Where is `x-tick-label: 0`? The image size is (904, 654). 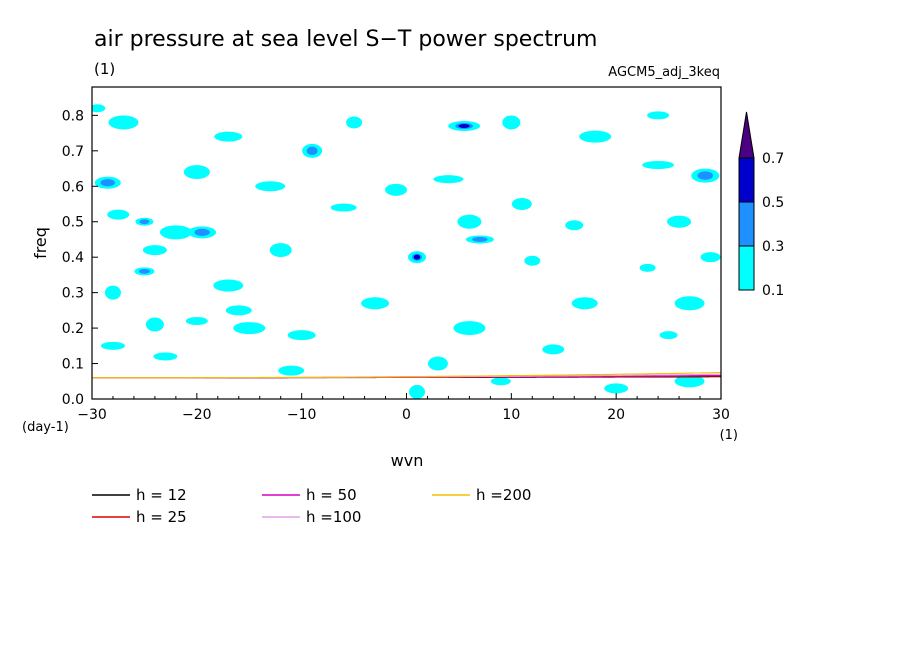
x-tick-label: 0 is located at coordinates (406, 415).